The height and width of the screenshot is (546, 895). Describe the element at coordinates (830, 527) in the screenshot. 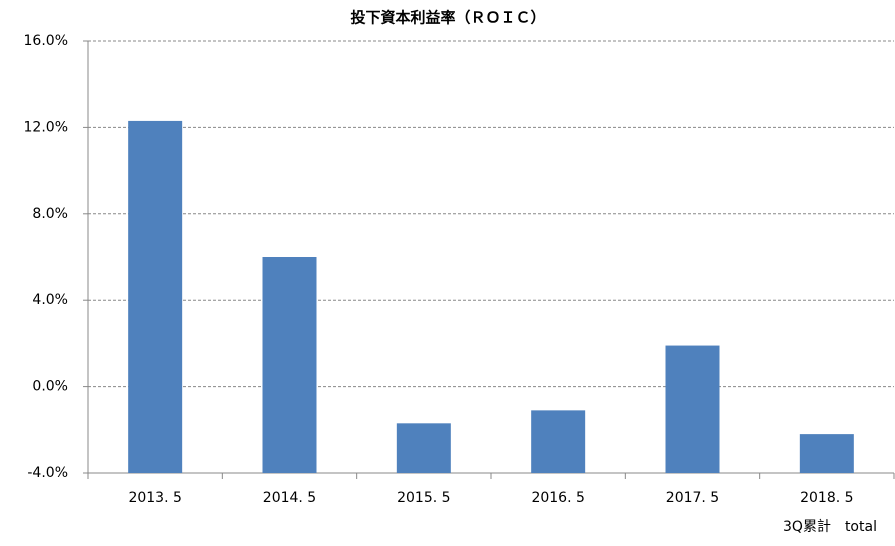

I see `annotation: 3Q累計 total` at that location.